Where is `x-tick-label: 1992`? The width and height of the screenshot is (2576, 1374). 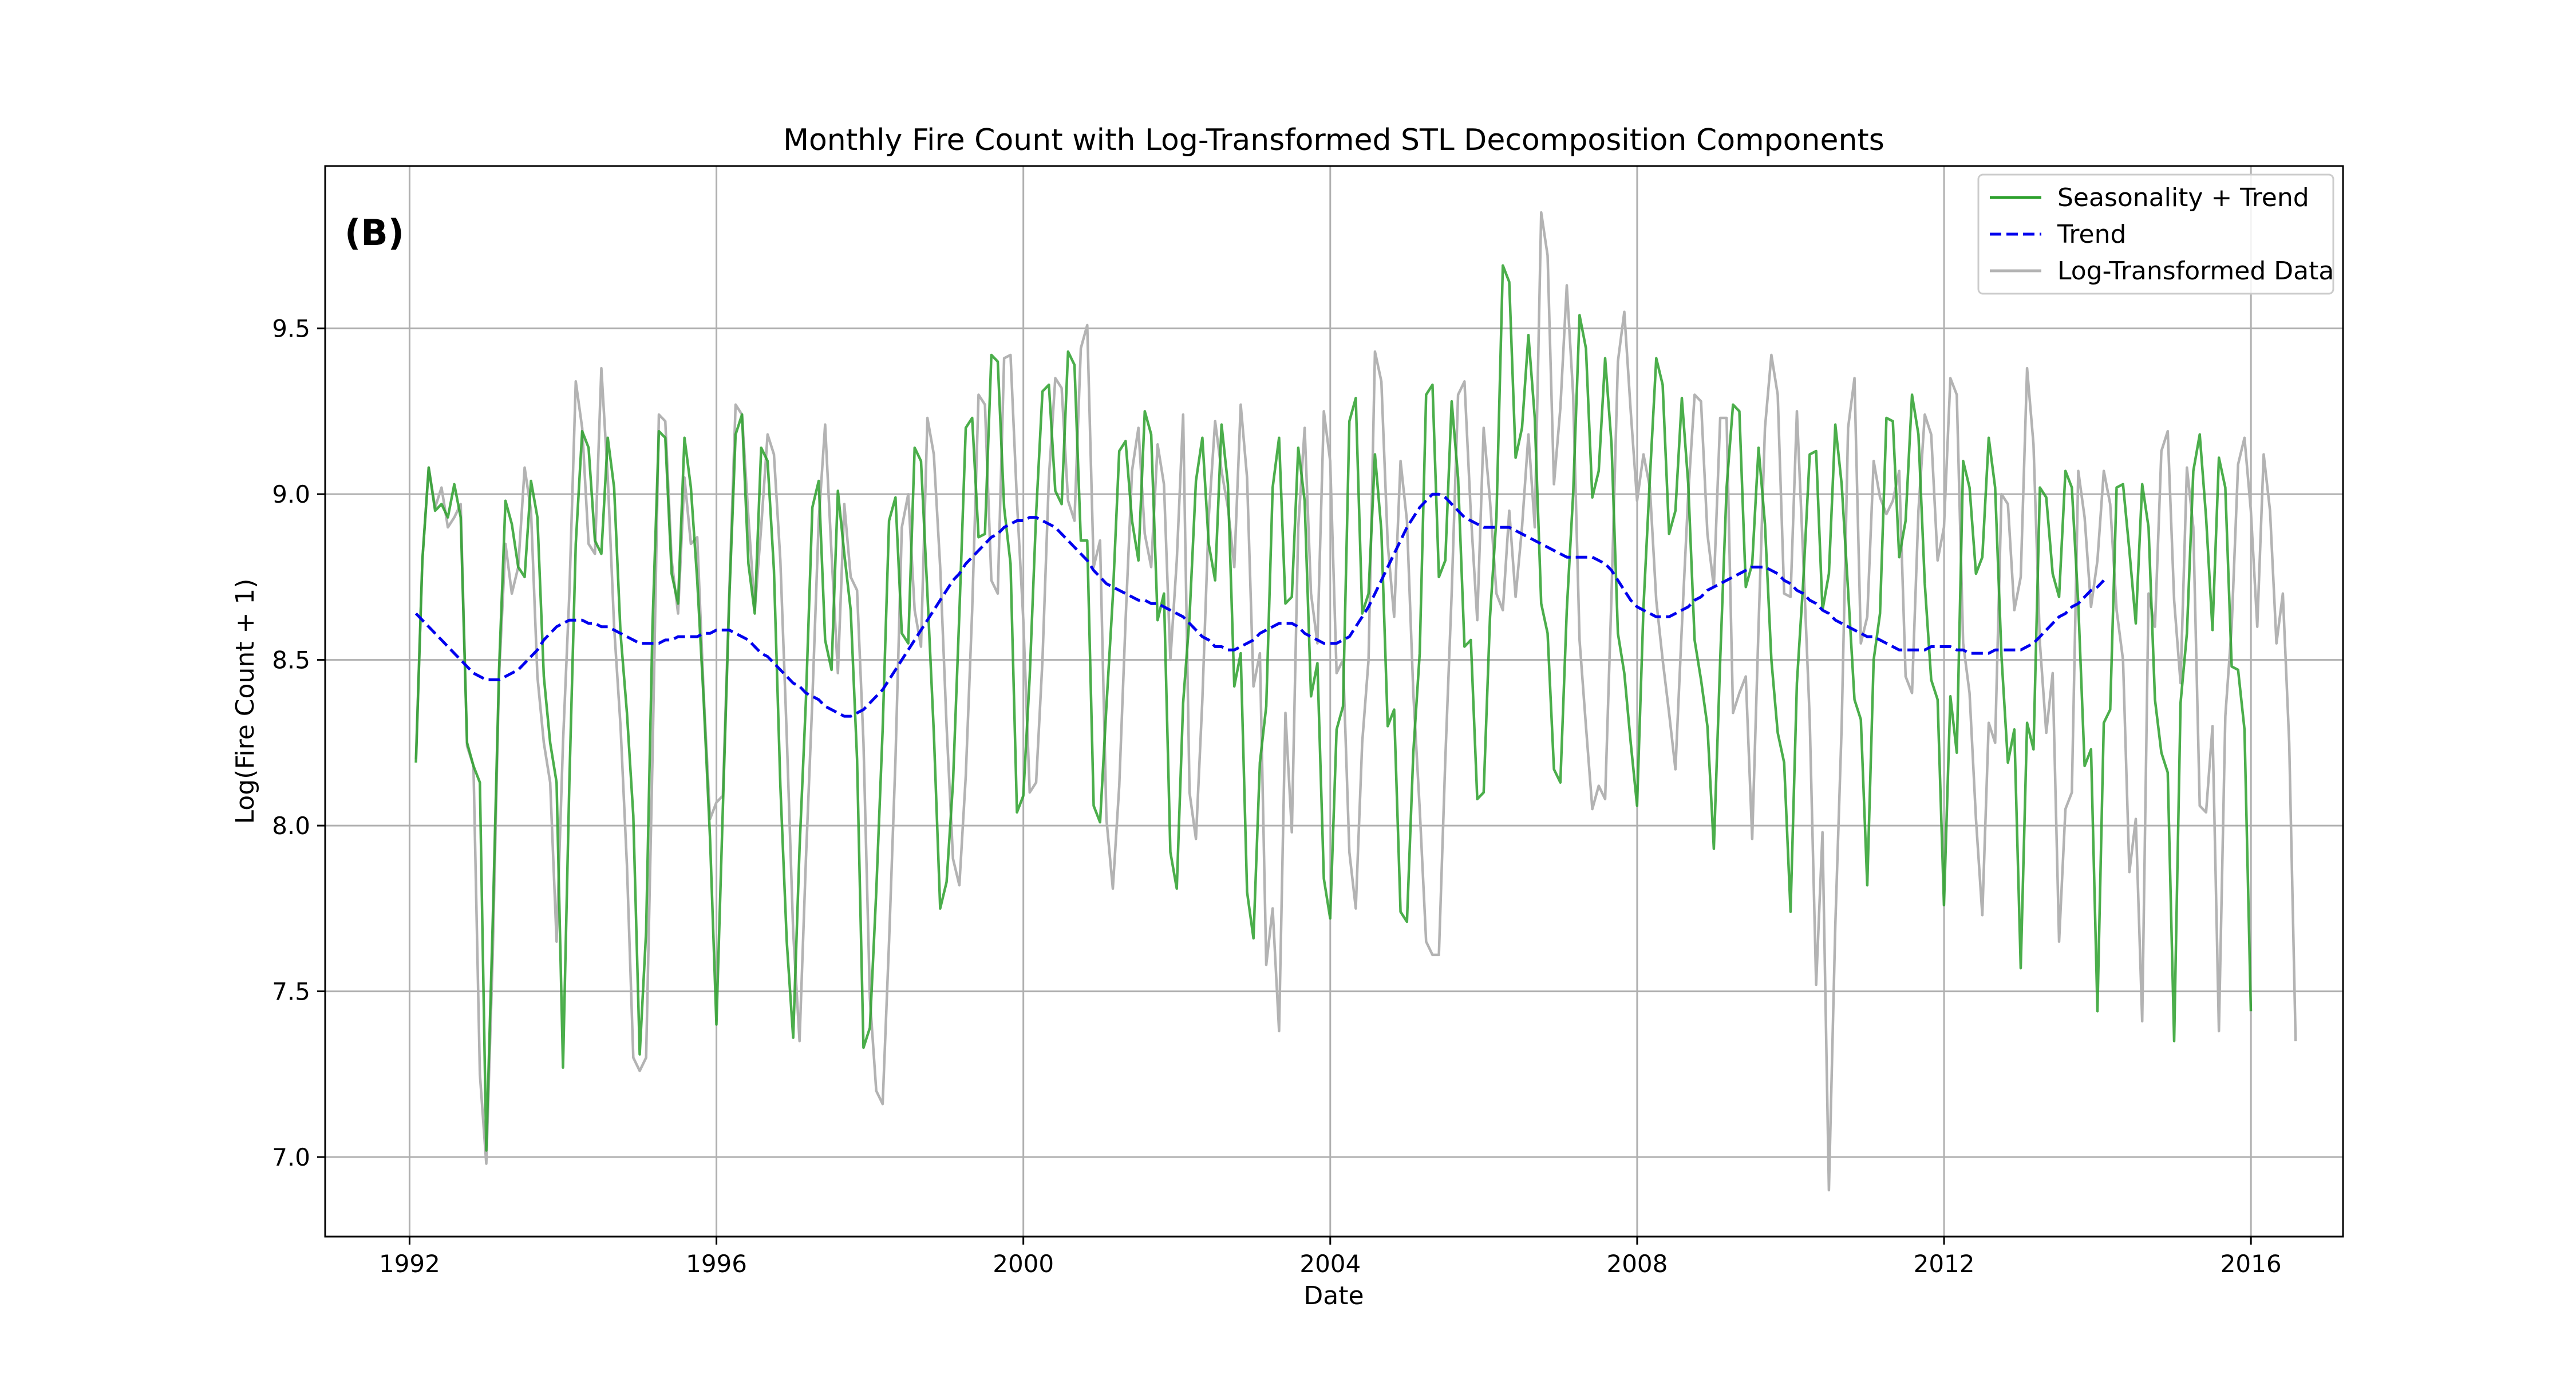 x-tick-label: 1992 is located at coordinates (409, 1264).